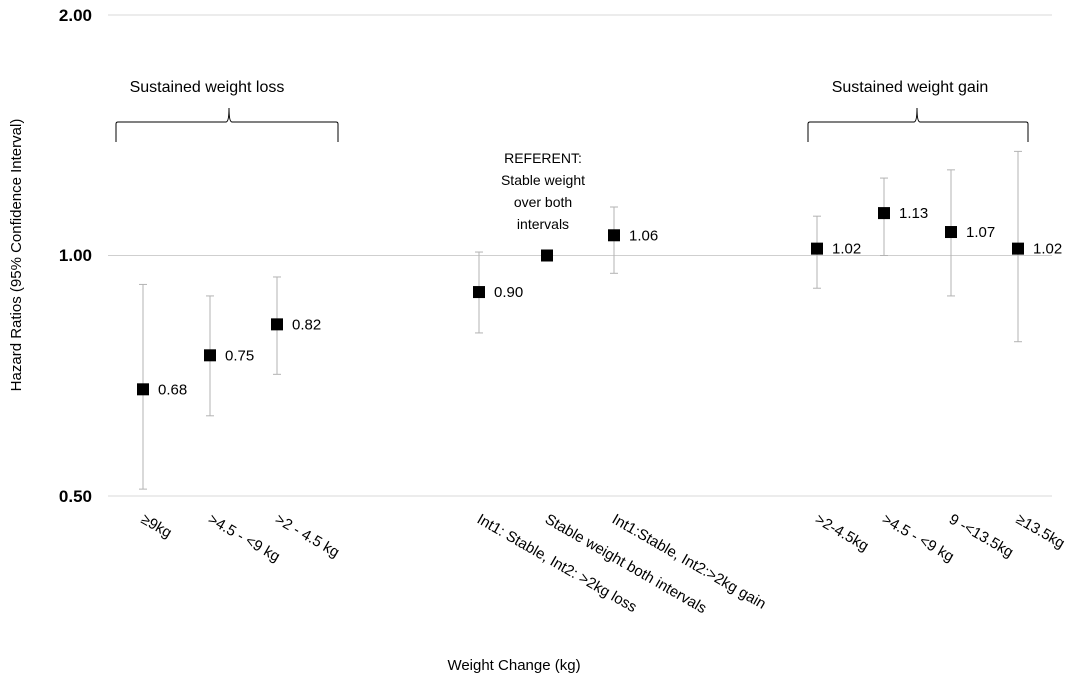 This screenshot has width=1080, height=681. What do you see at coordinates (306, 324) in the screenshot?
I see `data-label-2: 0.82` at bounding box center [306, 324].